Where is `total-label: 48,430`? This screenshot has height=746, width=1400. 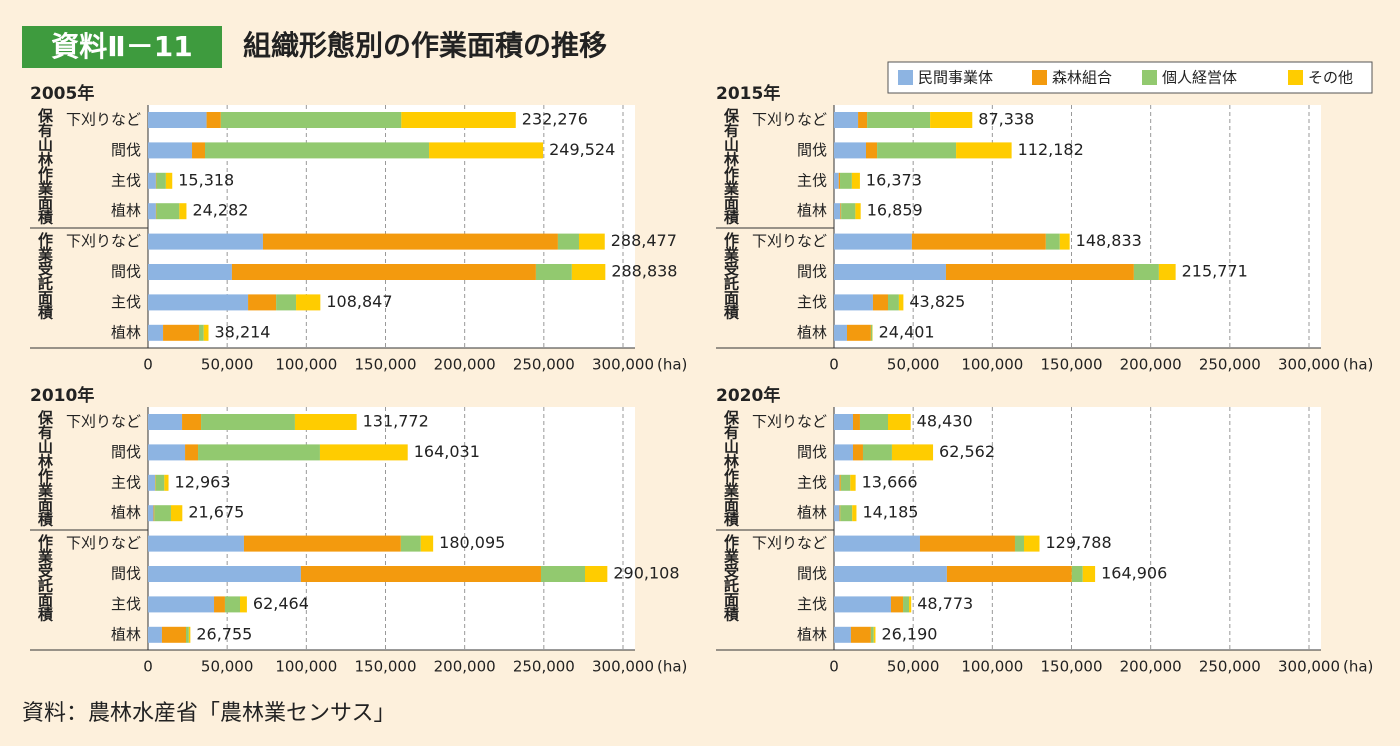 total-label: 48,430 is located at coordinates (945, 421).